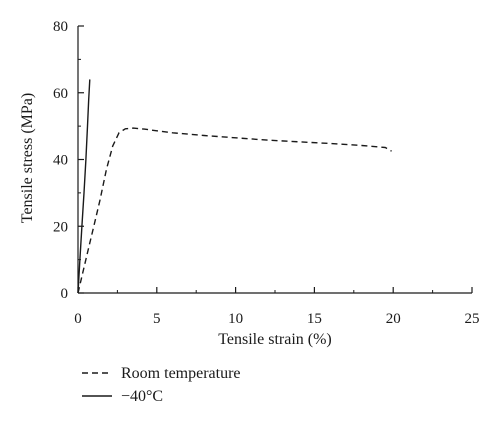  Describe the element at coordinates (157, 319) in the screenshot. I see `x-tick-label: 5` at that location.